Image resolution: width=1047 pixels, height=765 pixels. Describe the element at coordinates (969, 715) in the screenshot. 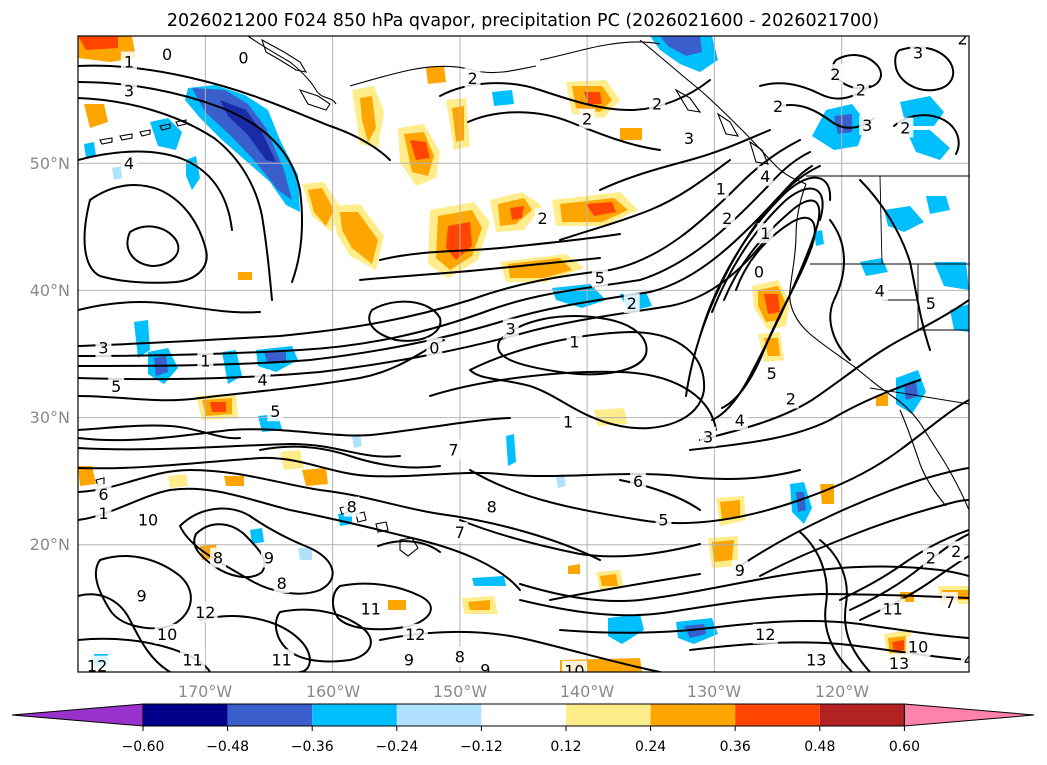

I see `colorbar-extend-high` at that location.